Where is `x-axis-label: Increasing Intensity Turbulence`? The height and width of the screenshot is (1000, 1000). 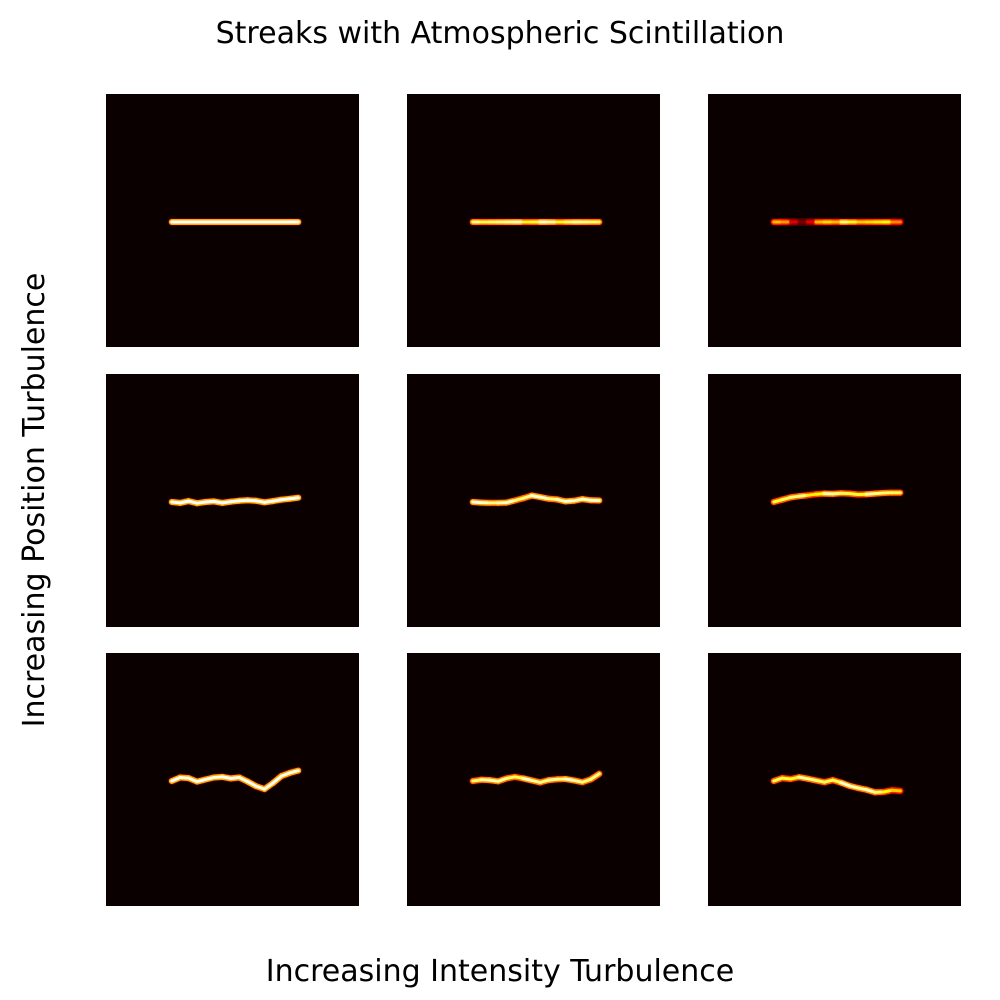 x-axis-label: Increasing Intensity Turbulence is located at coordinates (500, 971).